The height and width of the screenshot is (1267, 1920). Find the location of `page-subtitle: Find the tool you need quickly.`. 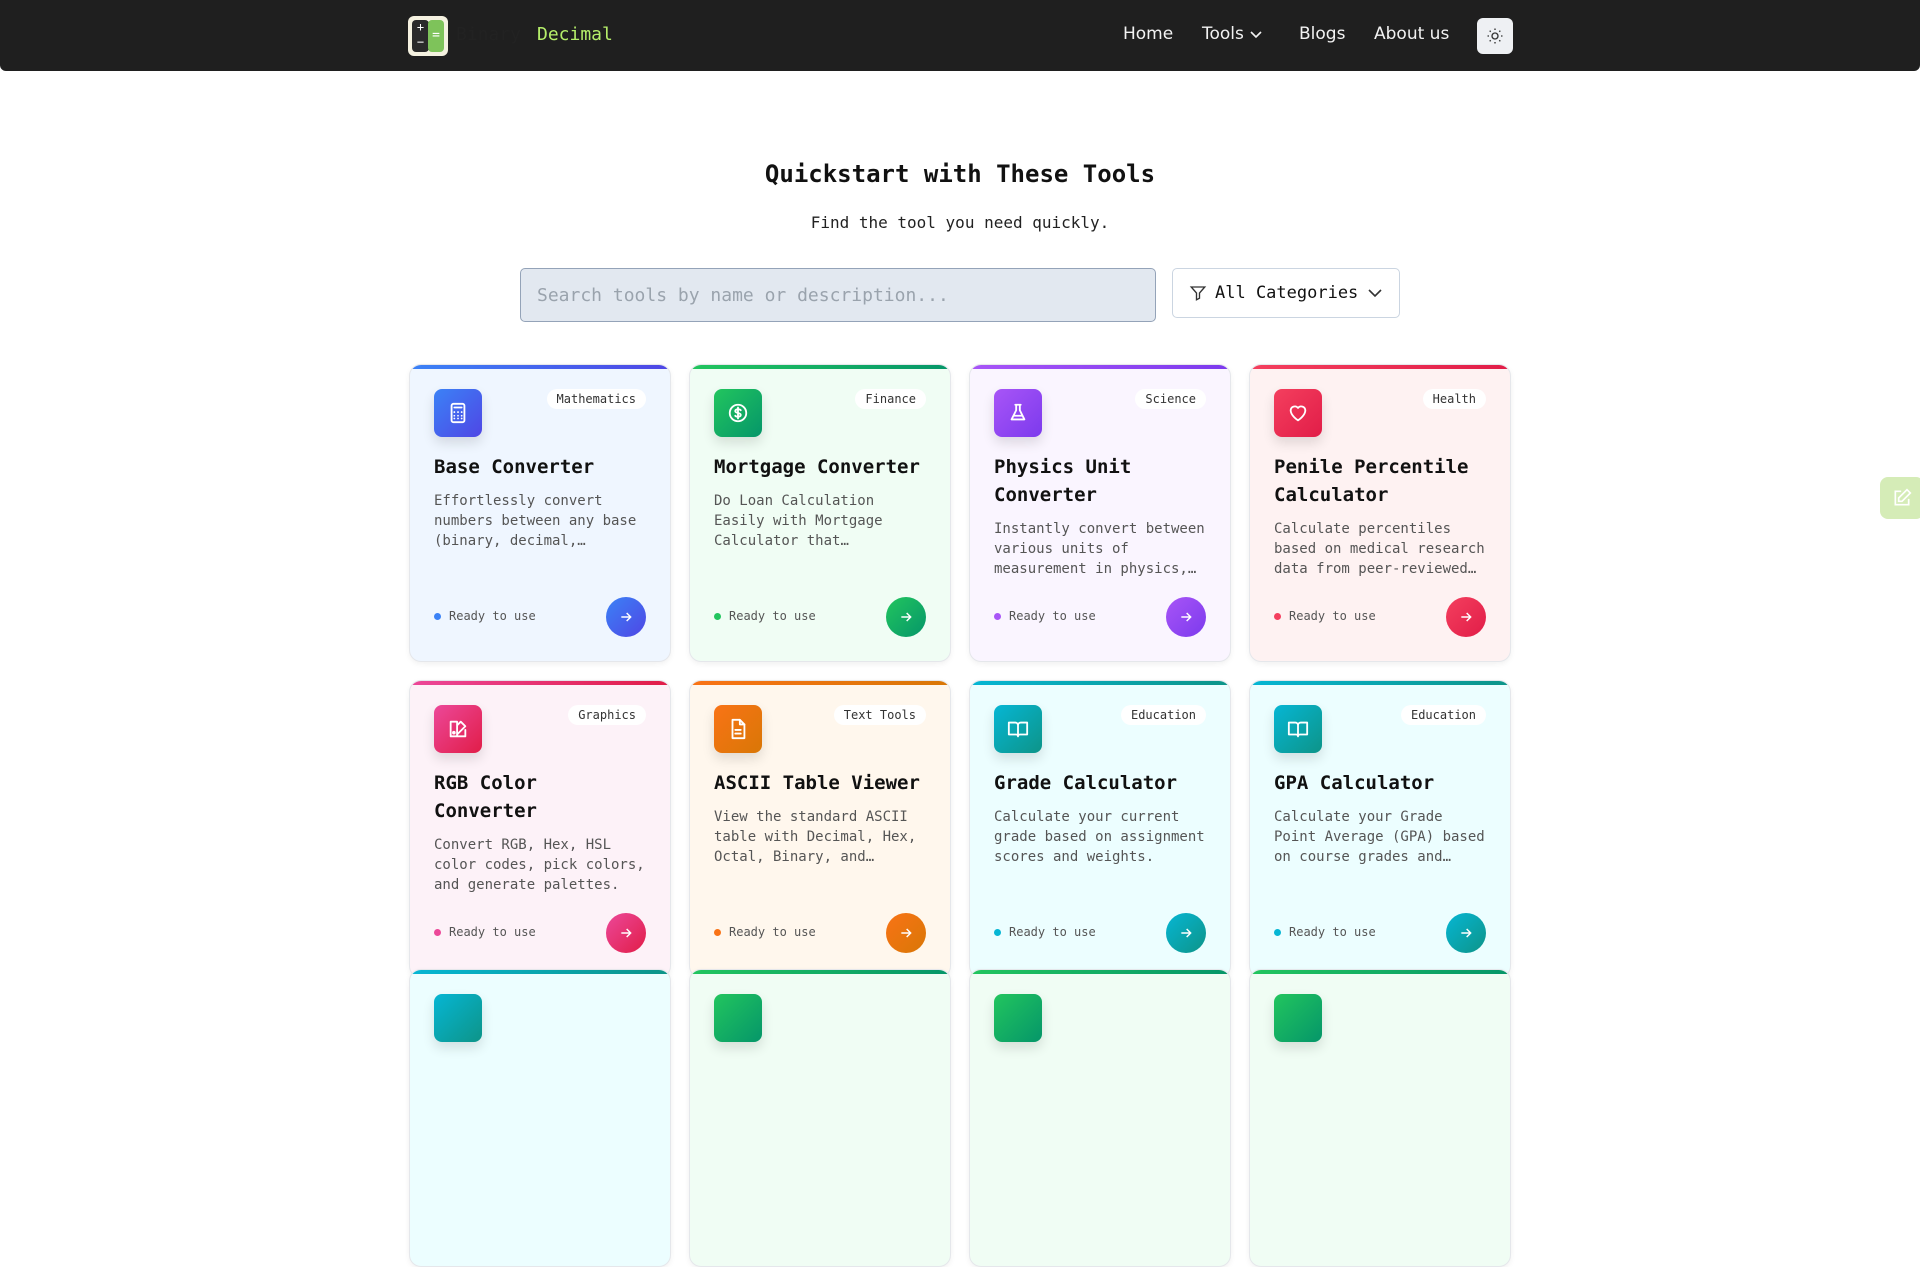

page-subtitle: Find the tool you need quickly. is located at coordinates (960, 222).